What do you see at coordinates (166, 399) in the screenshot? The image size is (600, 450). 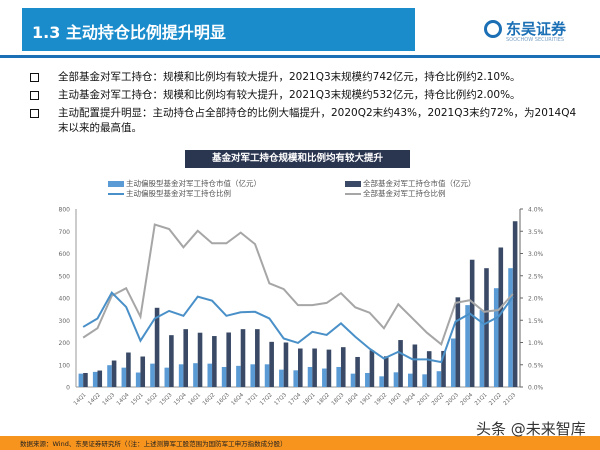 I see `x-tick-label: 15Q3` at bounding box center [166, 399].